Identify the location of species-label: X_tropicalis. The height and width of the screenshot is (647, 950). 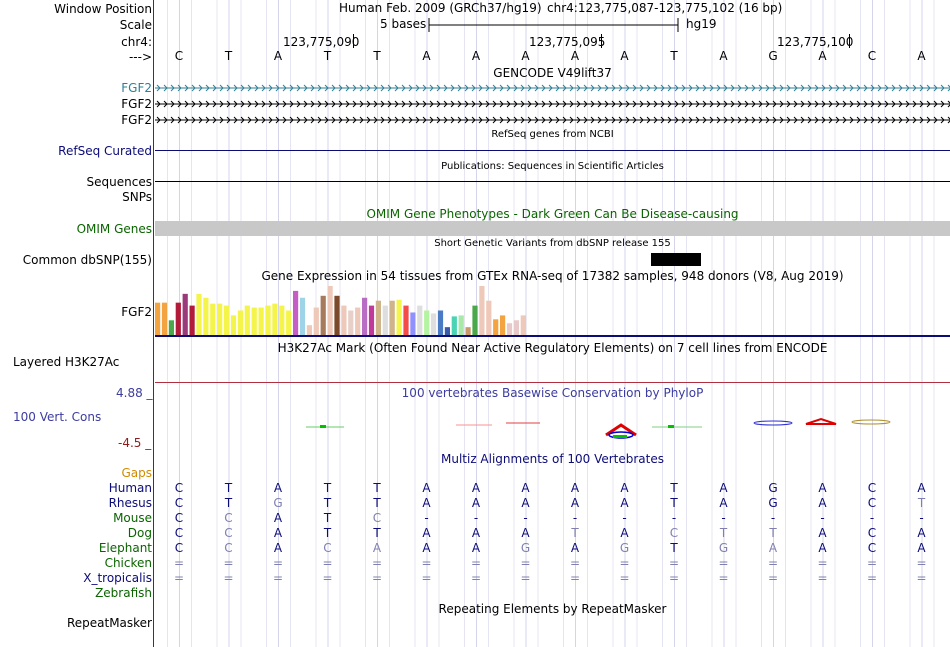
(117, 578).